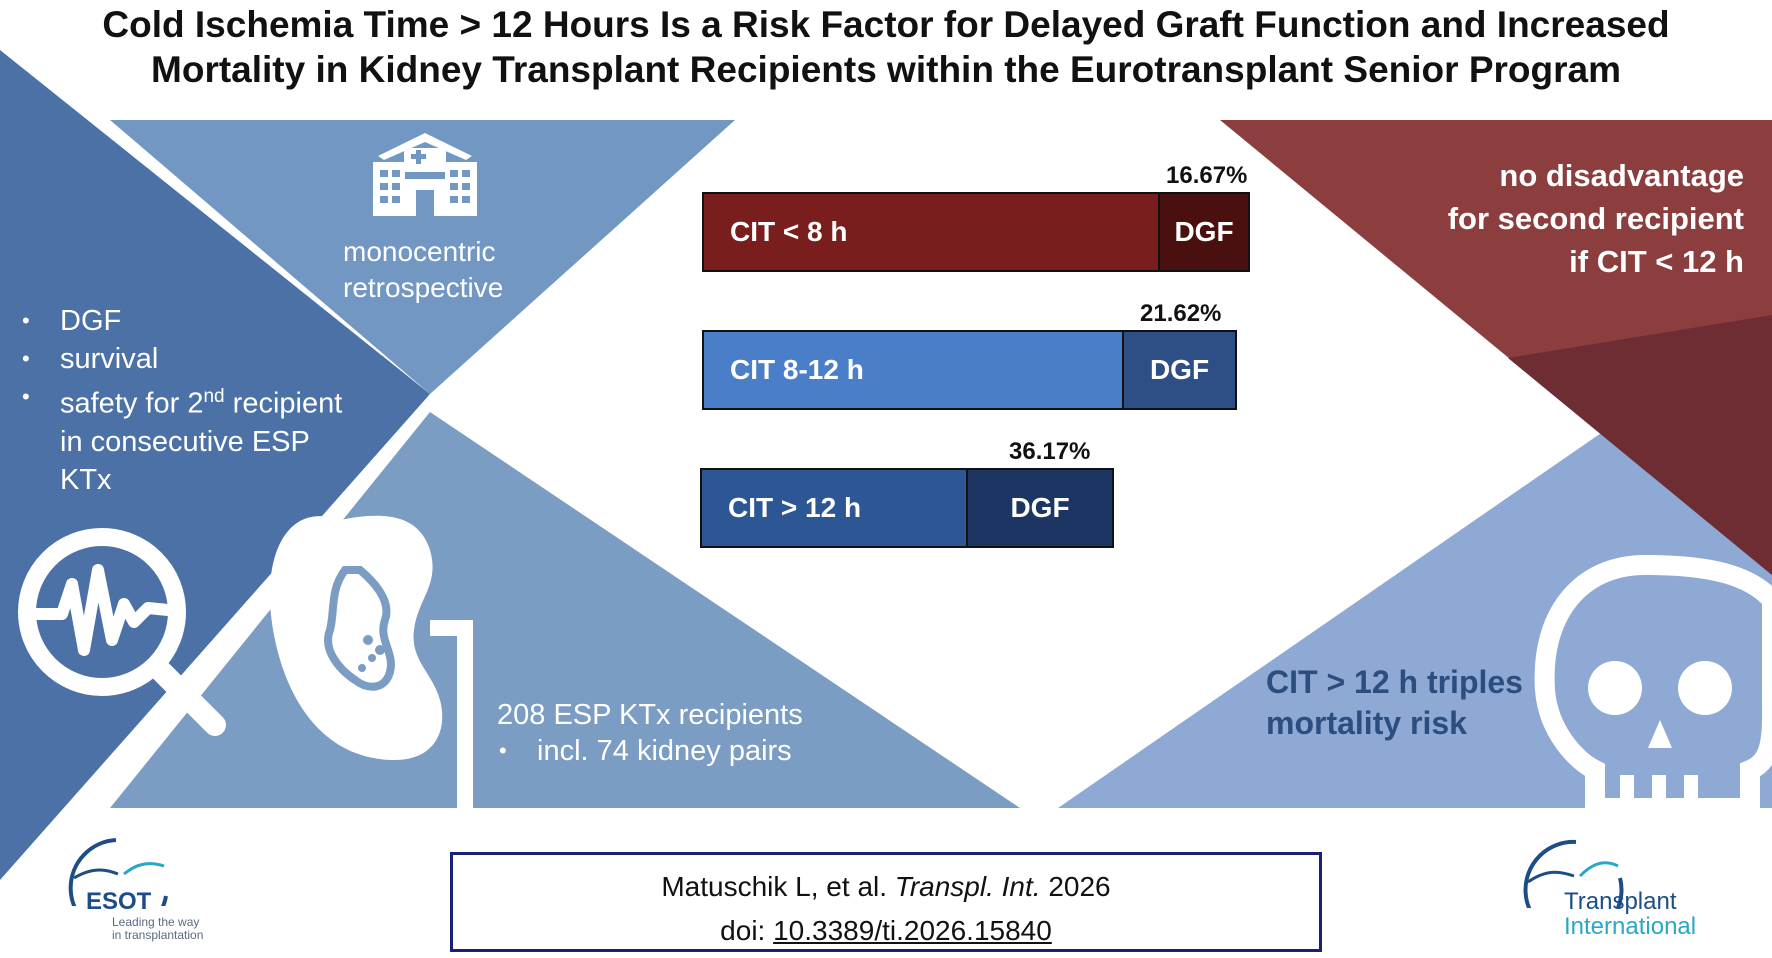 This screenshot has height=958, width=1772. I want to click on doi-link: 10.3389/ti.2026.15840, so click(912, 930).